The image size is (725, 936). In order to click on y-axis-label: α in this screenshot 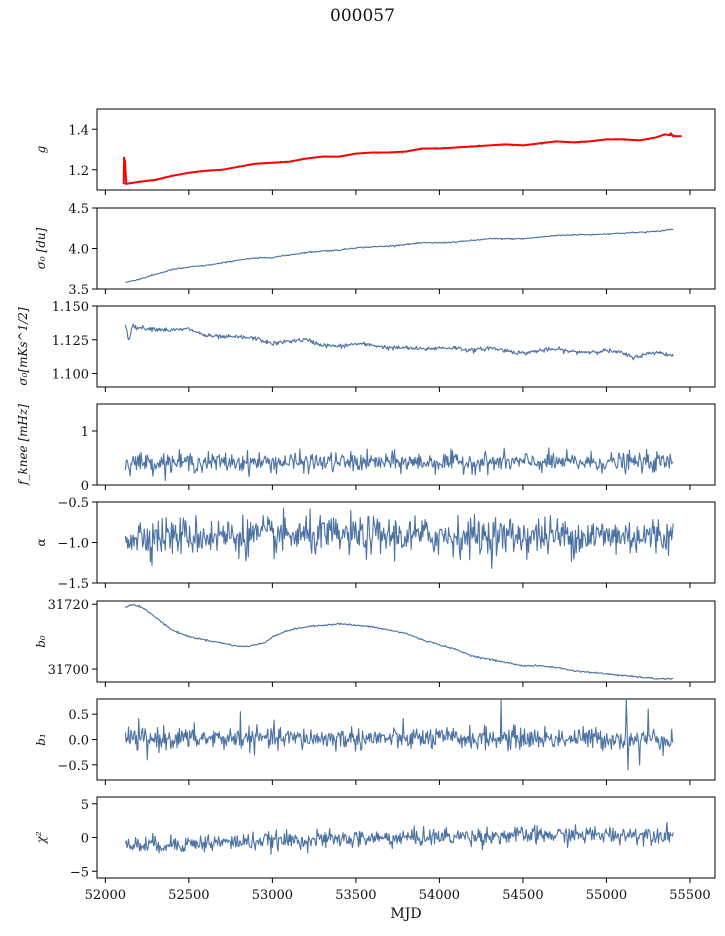, I will do `click(41, 542)`.